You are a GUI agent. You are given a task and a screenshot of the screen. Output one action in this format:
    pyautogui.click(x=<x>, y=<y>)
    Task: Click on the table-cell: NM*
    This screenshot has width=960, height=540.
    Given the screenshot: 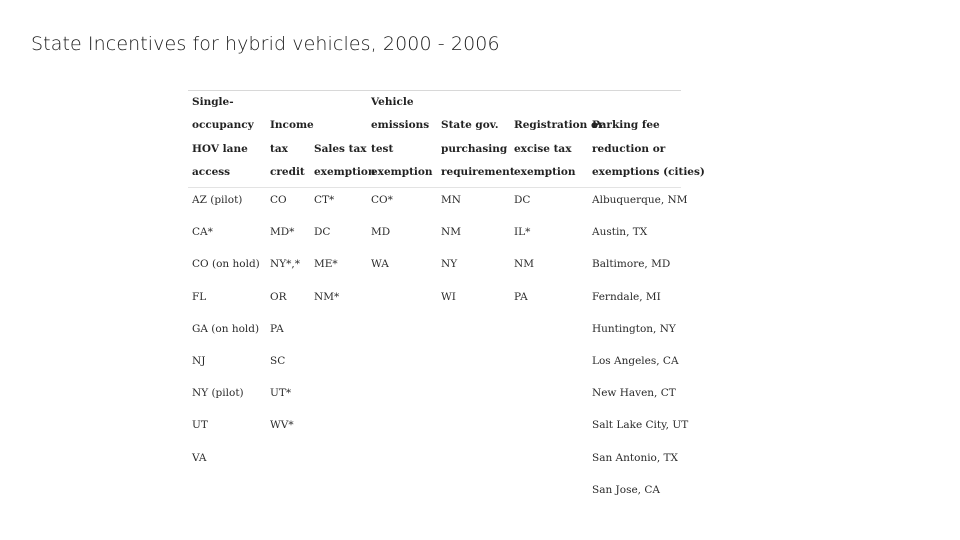 What is the action you would take?
    pyautogui.click(x=327, y=296)
    